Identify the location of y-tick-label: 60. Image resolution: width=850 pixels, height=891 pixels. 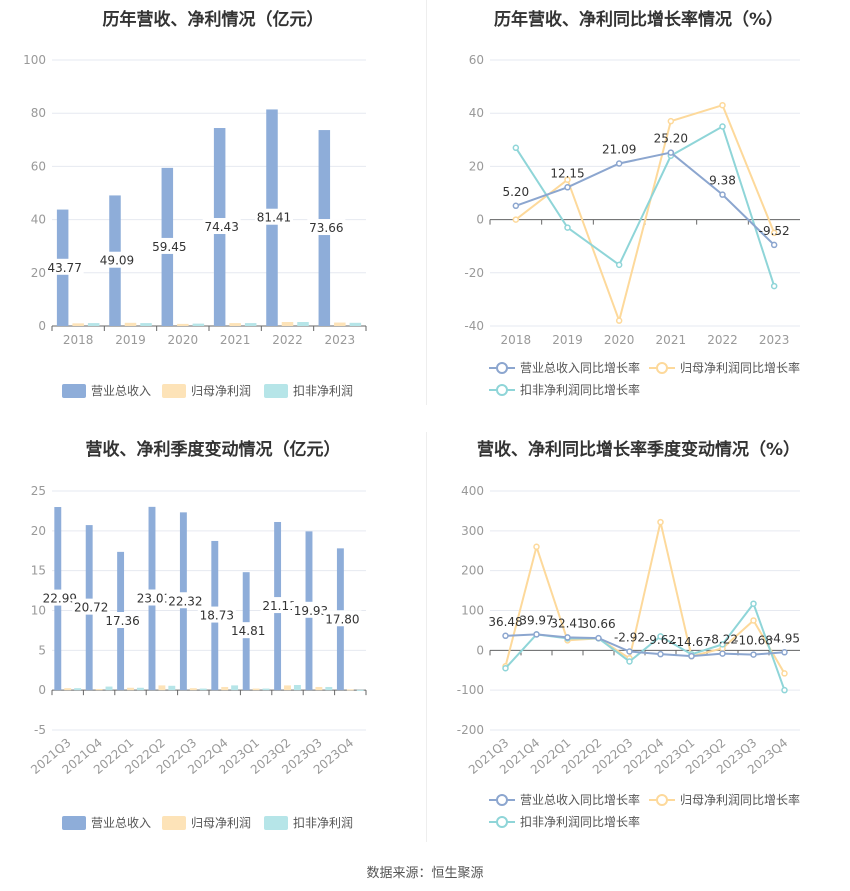
(38, 166).